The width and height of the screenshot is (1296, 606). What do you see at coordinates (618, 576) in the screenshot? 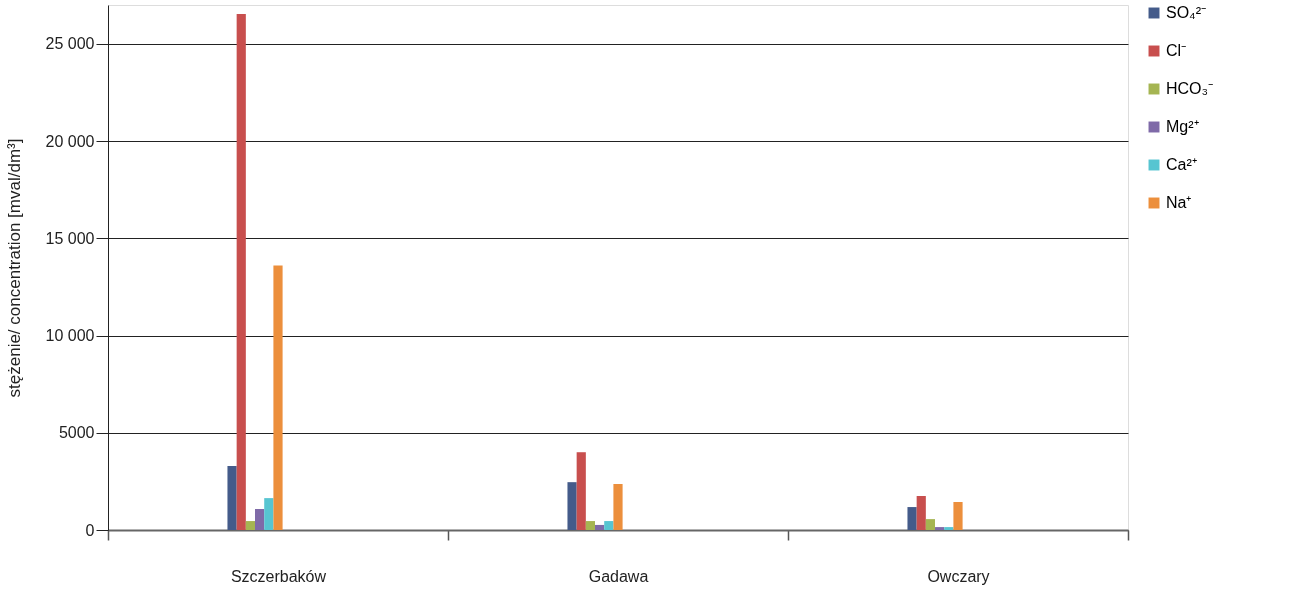
I see `x-tick-label: Gadawa` at bounding box center [618, 576].